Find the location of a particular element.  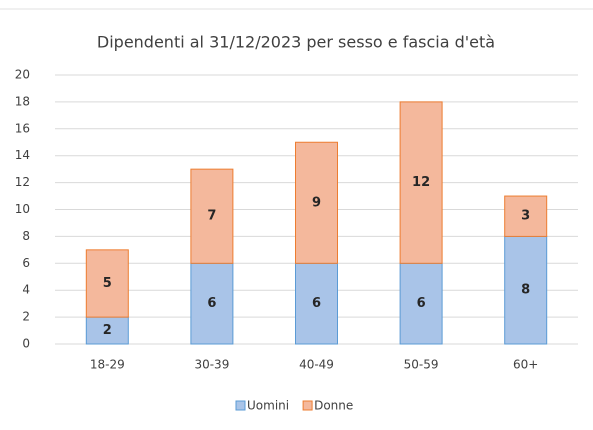

data-label: 12 is located at coordinates (421, 182).